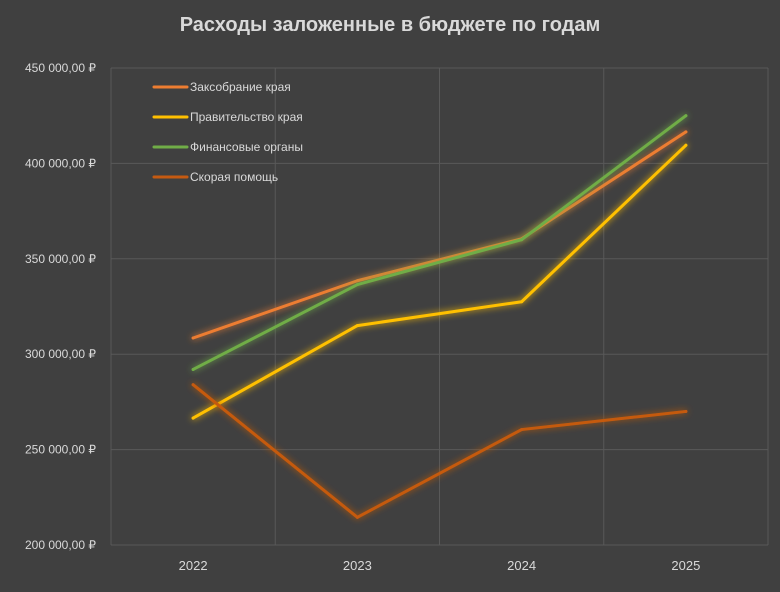  I want to click on legend-label: Заксобрание края, so click(240, 87).